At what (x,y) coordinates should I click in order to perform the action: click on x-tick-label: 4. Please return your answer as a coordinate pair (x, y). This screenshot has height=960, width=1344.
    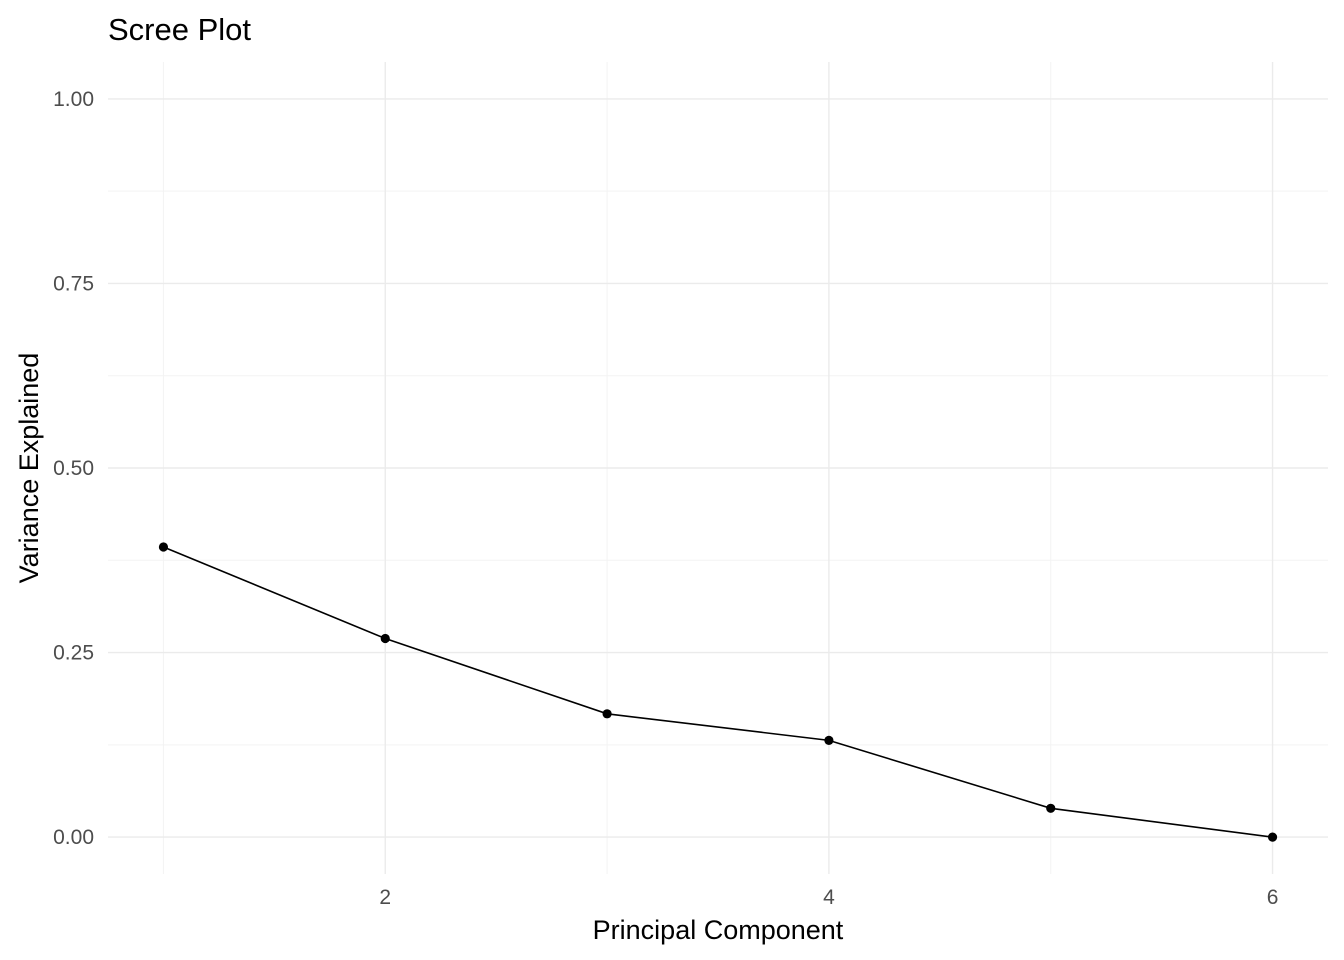
    Looking at the image, I should click on (829, 897).